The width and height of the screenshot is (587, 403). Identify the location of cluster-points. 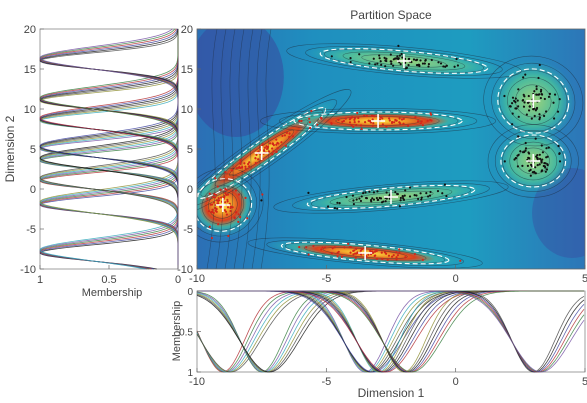
(532, 156).